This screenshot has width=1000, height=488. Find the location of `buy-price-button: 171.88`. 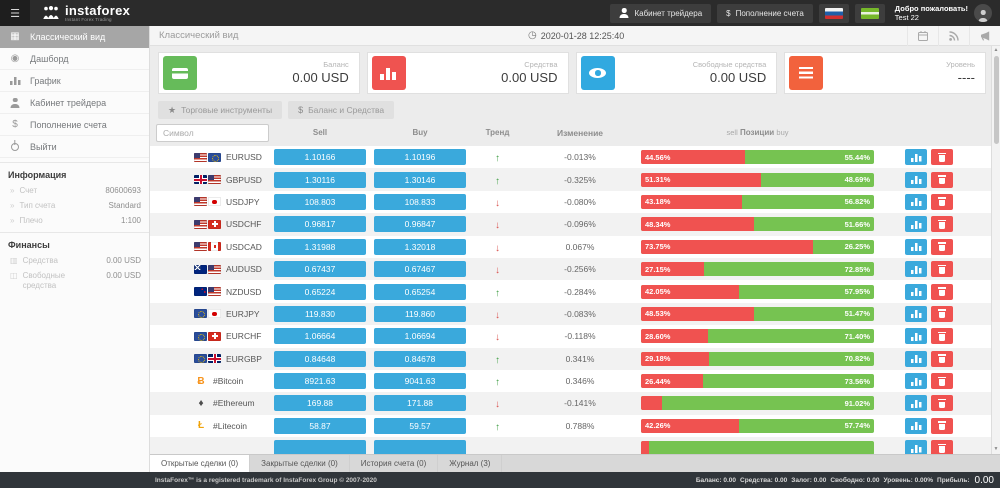

buy-price-button: 171.88 is located at coordinates (420, 403).